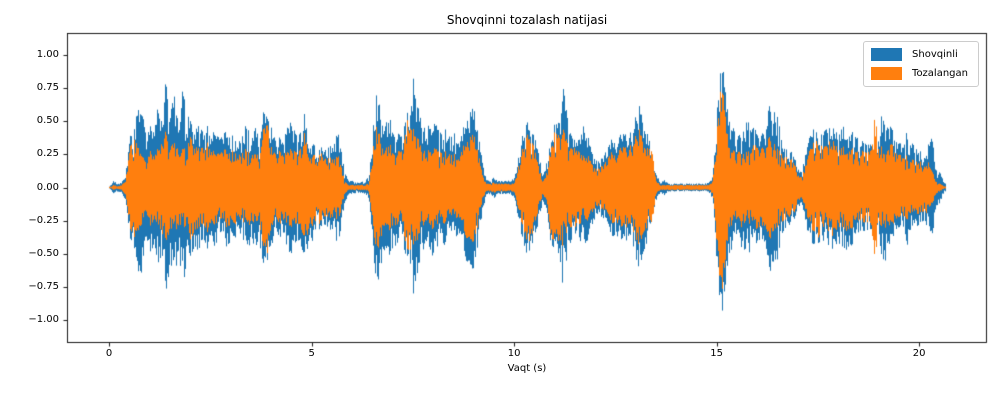  I want to click on legend: Shovqinli Tozalangan, so click(921, 64).